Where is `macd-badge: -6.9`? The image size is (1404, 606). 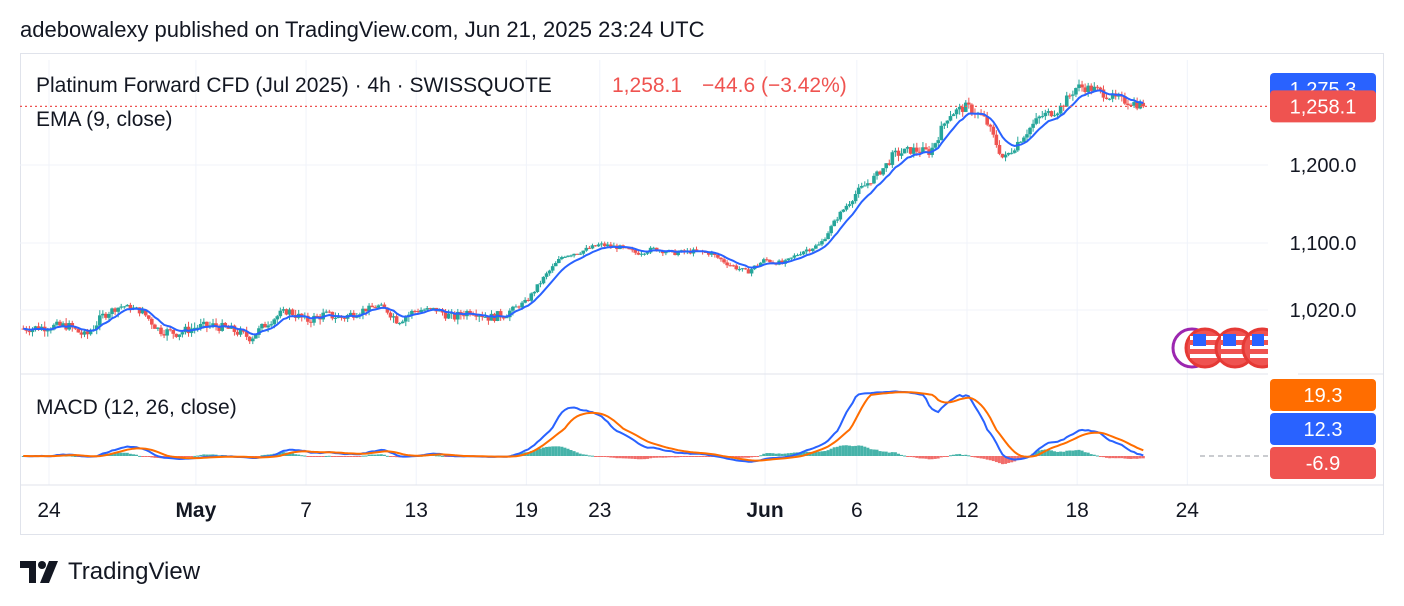 macd-badge: -6.9 is located at coordinates (1323, 464).